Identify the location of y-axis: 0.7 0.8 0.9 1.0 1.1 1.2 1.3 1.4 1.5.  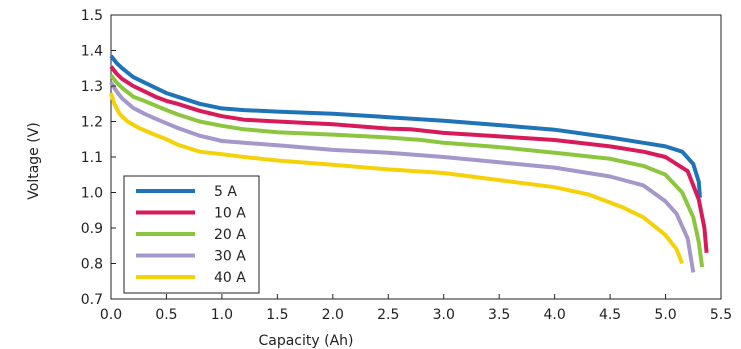
(98, 158).